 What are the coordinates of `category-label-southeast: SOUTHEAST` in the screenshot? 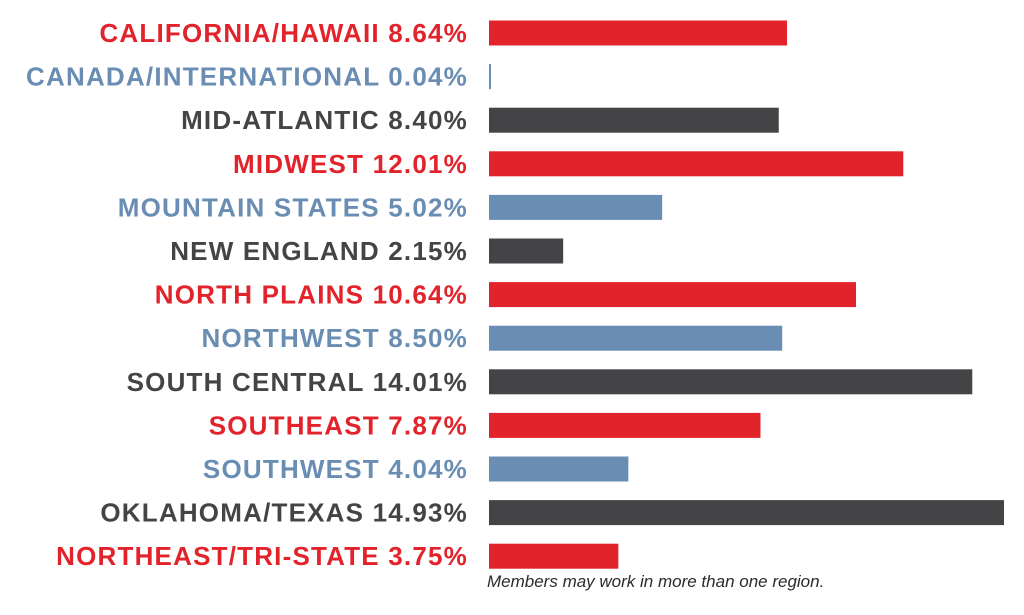 It's located at (299, 425).